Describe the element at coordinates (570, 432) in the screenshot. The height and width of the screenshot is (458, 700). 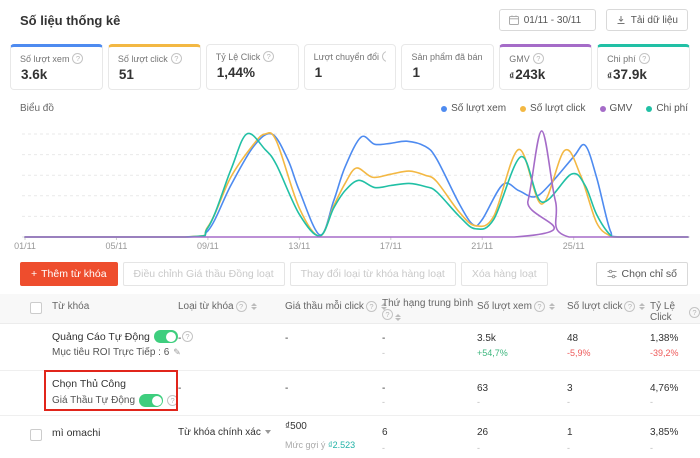
I see `cell-clicks: 1` at that location.